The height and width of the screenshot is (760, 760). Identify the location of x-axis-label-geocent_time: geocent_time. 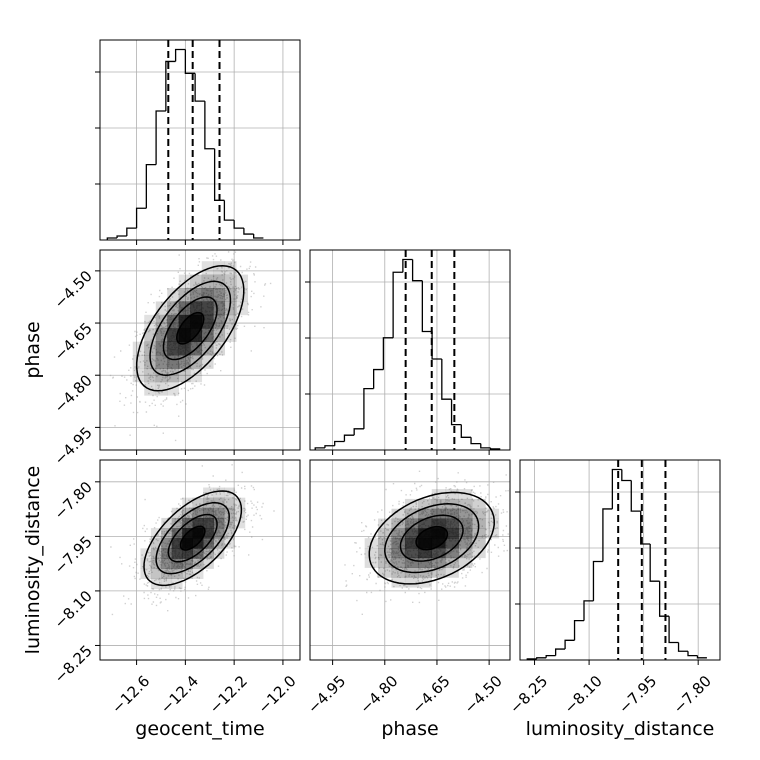
(199, 729).